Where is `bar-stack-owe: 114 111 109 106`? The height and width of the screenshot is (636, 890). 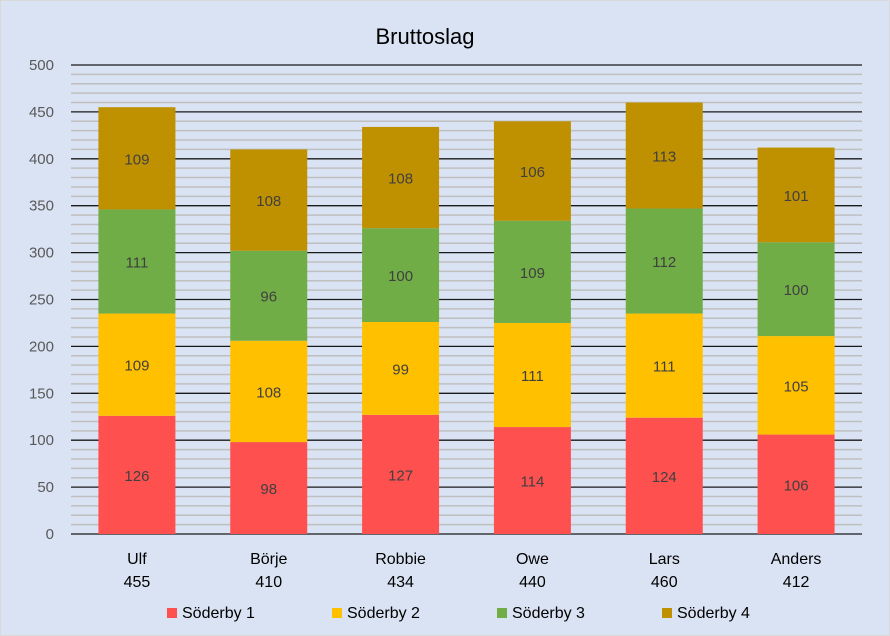 bar-stack-owe: 114 111 109 106 is located at coordinates (532, 327).